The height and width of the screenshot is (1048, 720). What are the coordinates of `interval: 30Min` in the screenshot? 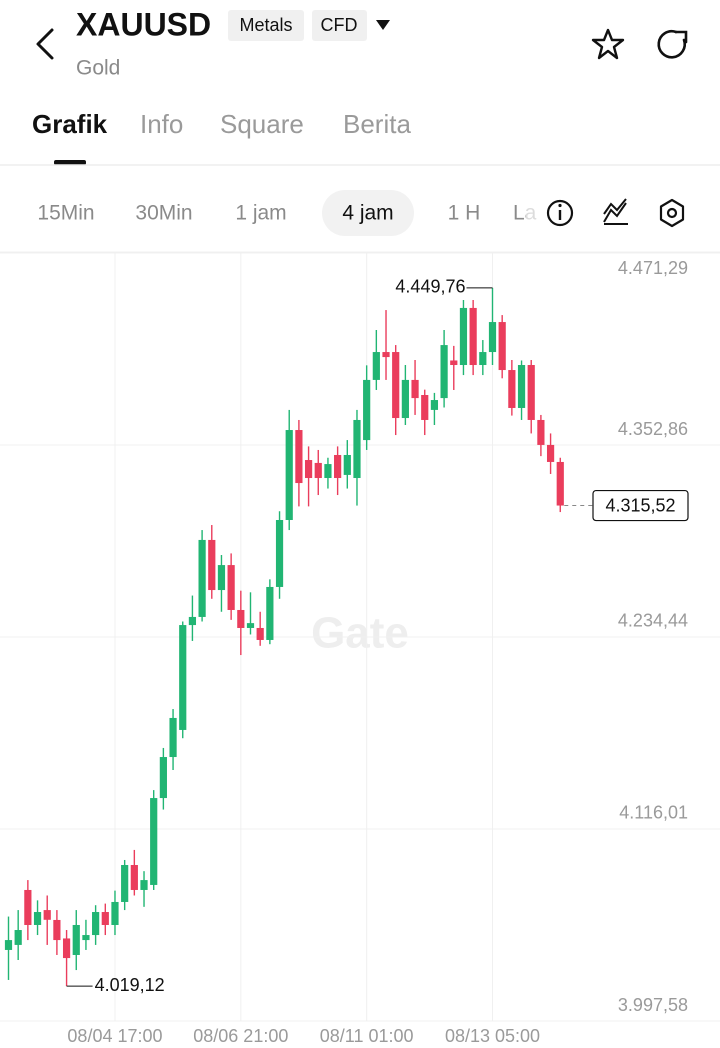 It's located at (163, 213).